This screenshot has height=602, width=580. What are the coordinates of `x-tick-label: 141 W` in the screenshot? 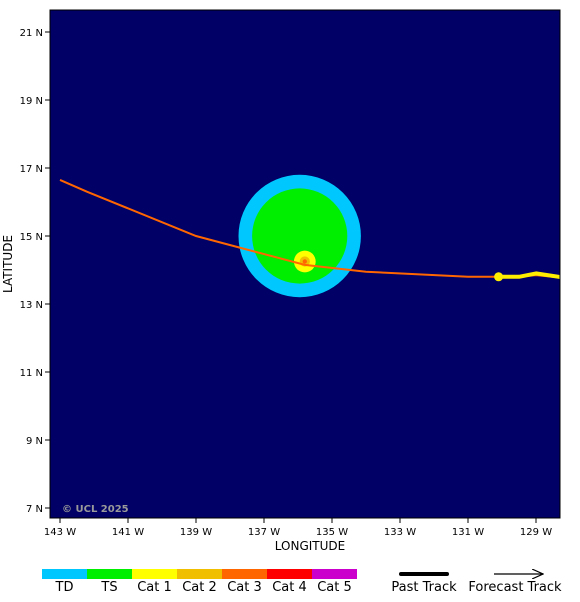 It's located at (128, 532).